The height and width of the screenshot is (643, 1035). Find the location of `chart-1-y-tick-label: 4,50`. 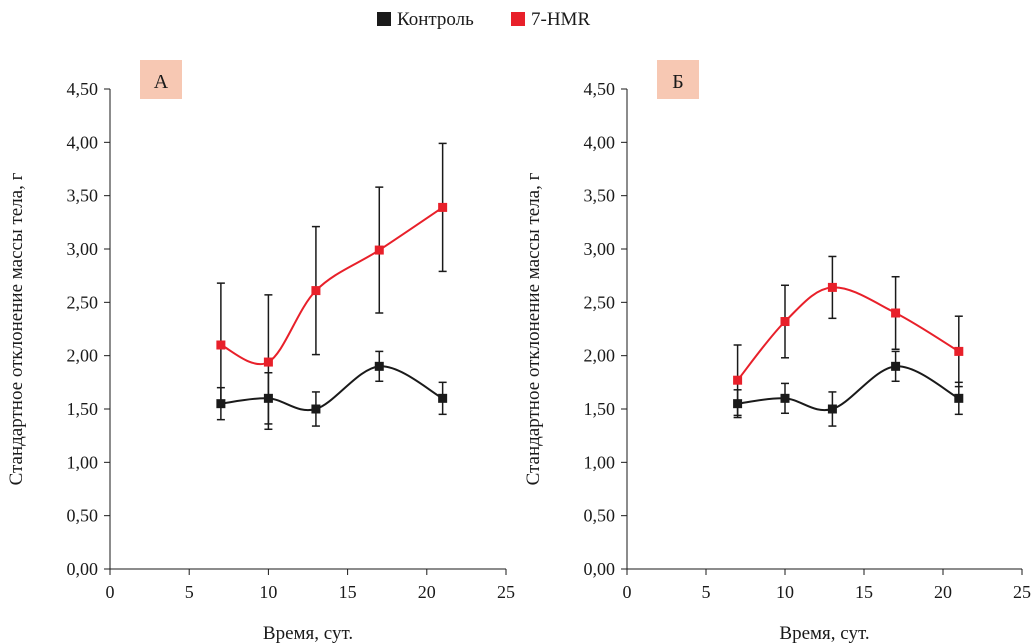

chart-1-y-tick-label: 4,50 is located at coordinates (83, 89).